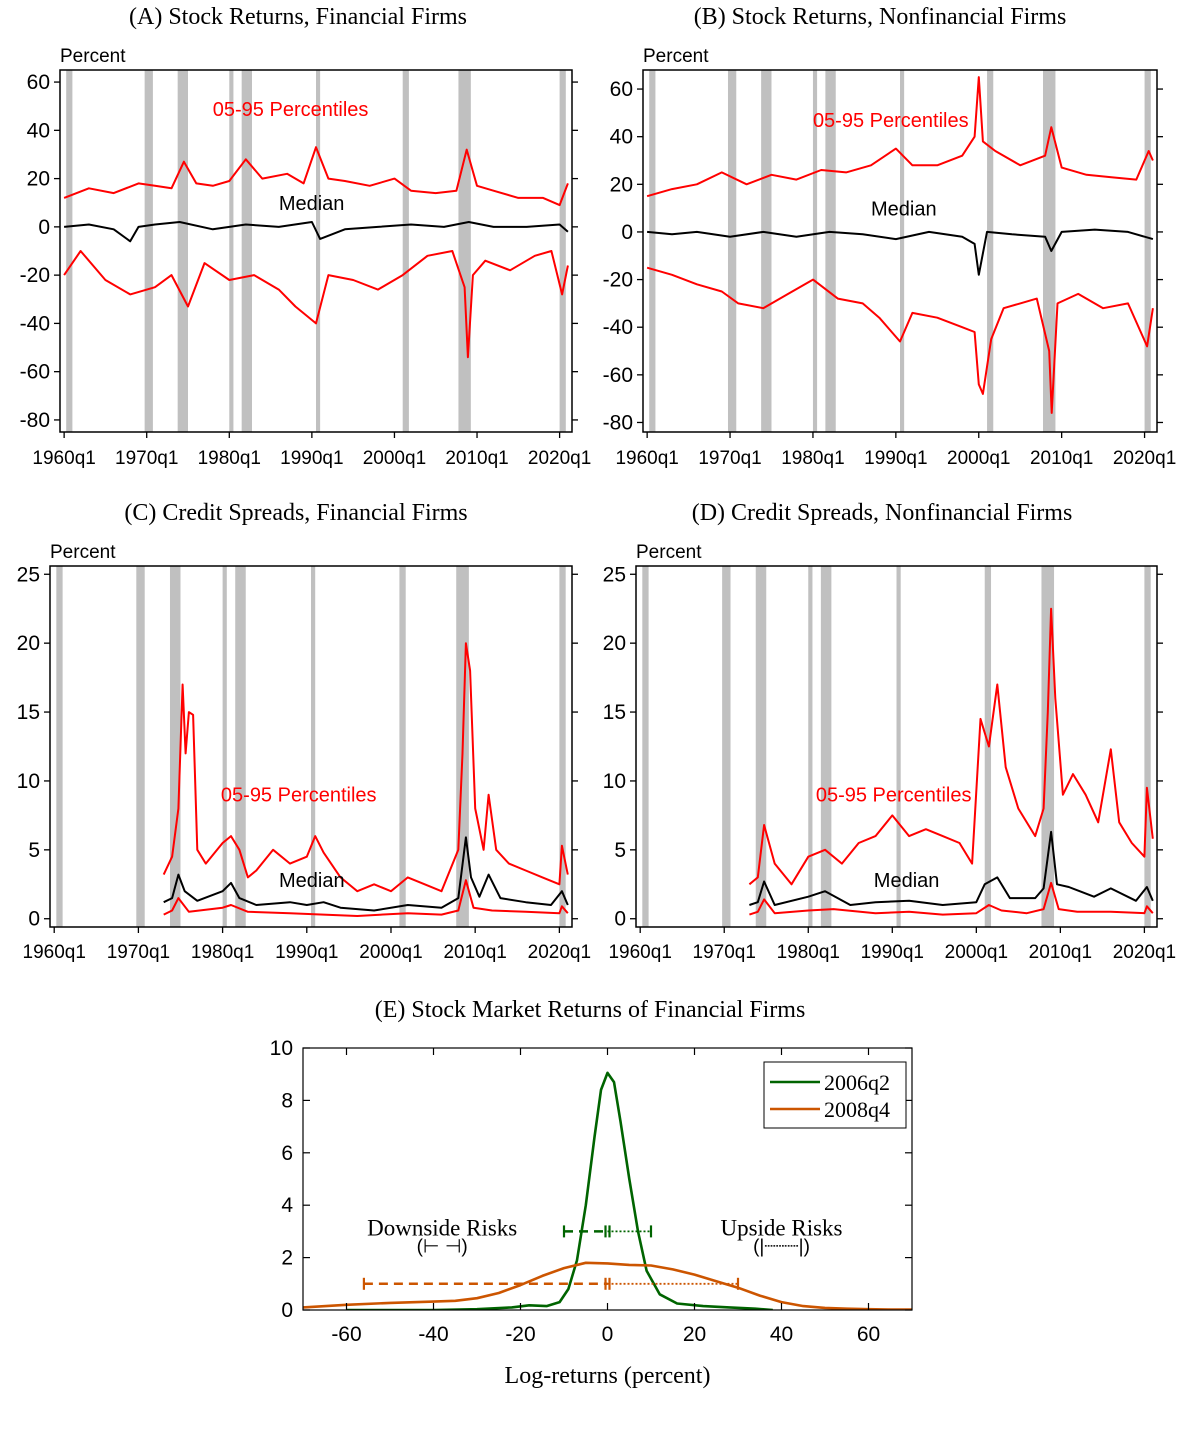 The height and width of the screenshot is (1443, 1187). What do you see at coordinates (608, 1376) in the screenshot?
I see `x-axis-label: Log-returns (percent)` at bounding box center [608, 1376].